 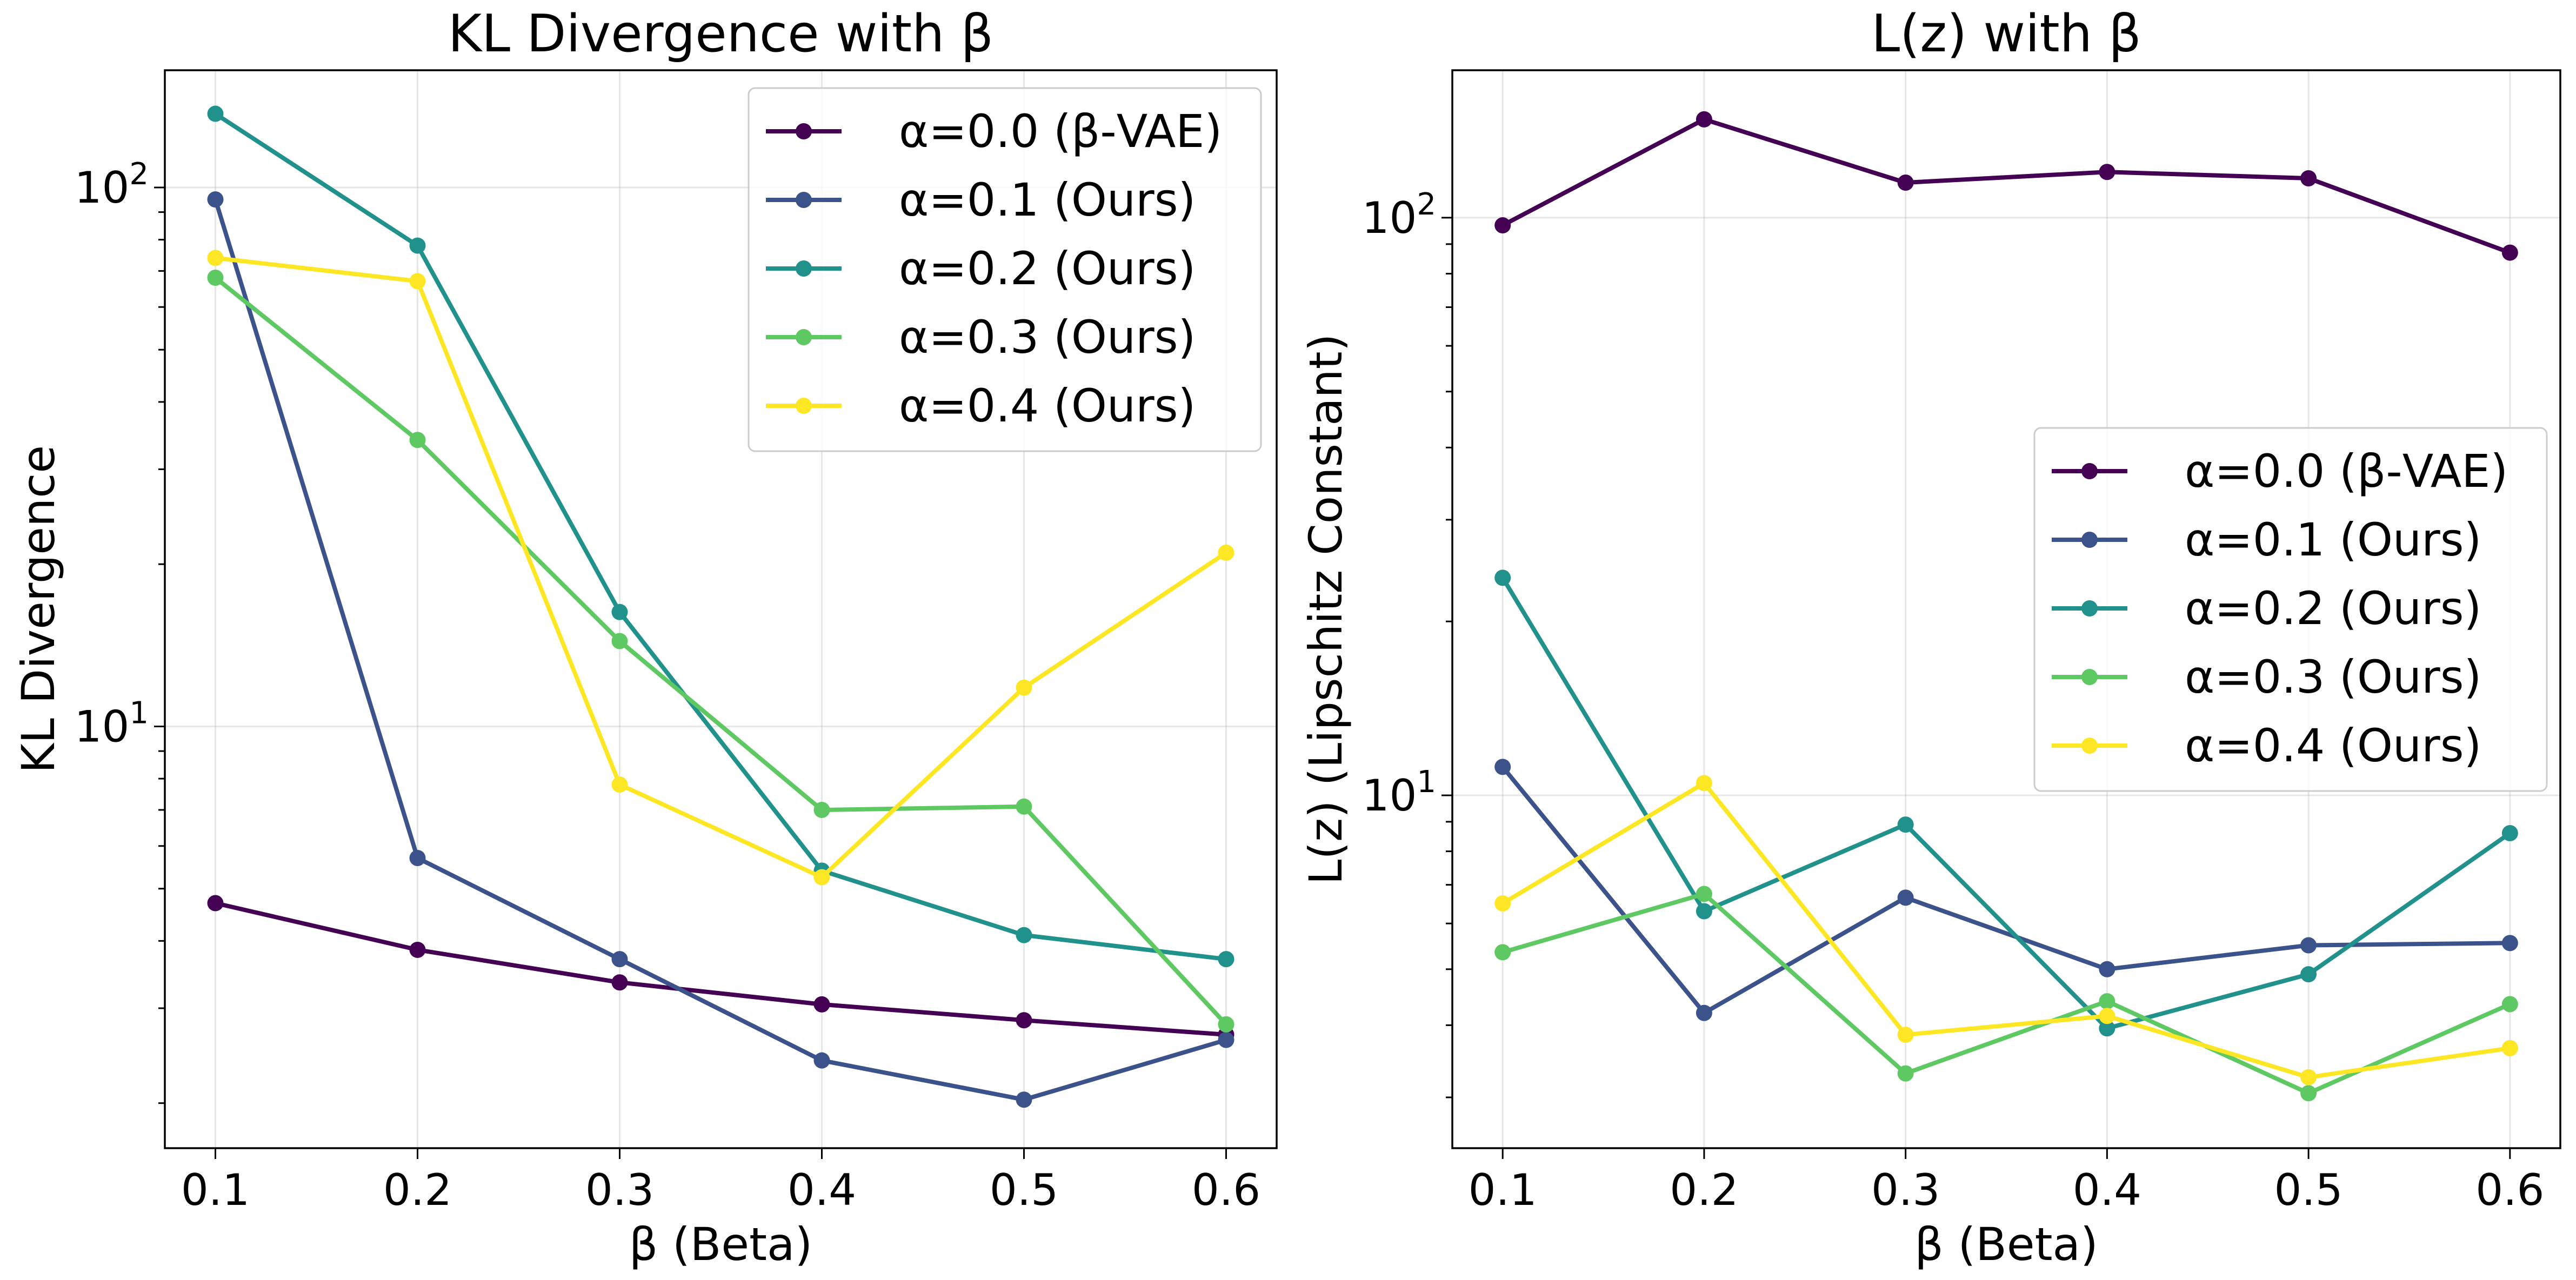 What do you see at coordinates (2333, 677) in the screenshot?
I see `legend-label: α=0.3 (Ours)` at bounding box center [2333, 677].